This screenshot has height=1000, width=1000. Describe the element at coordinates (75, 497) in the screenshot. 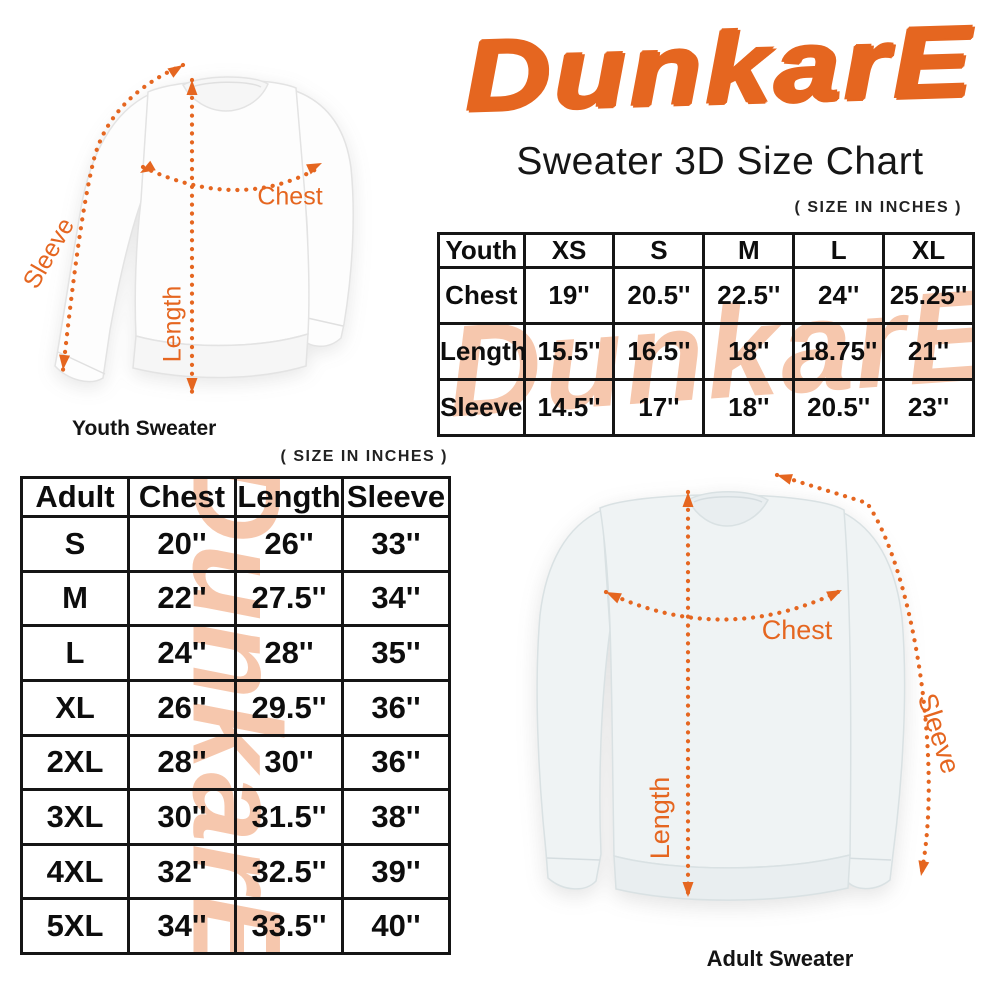

I see `column-header: Adult` at that location.